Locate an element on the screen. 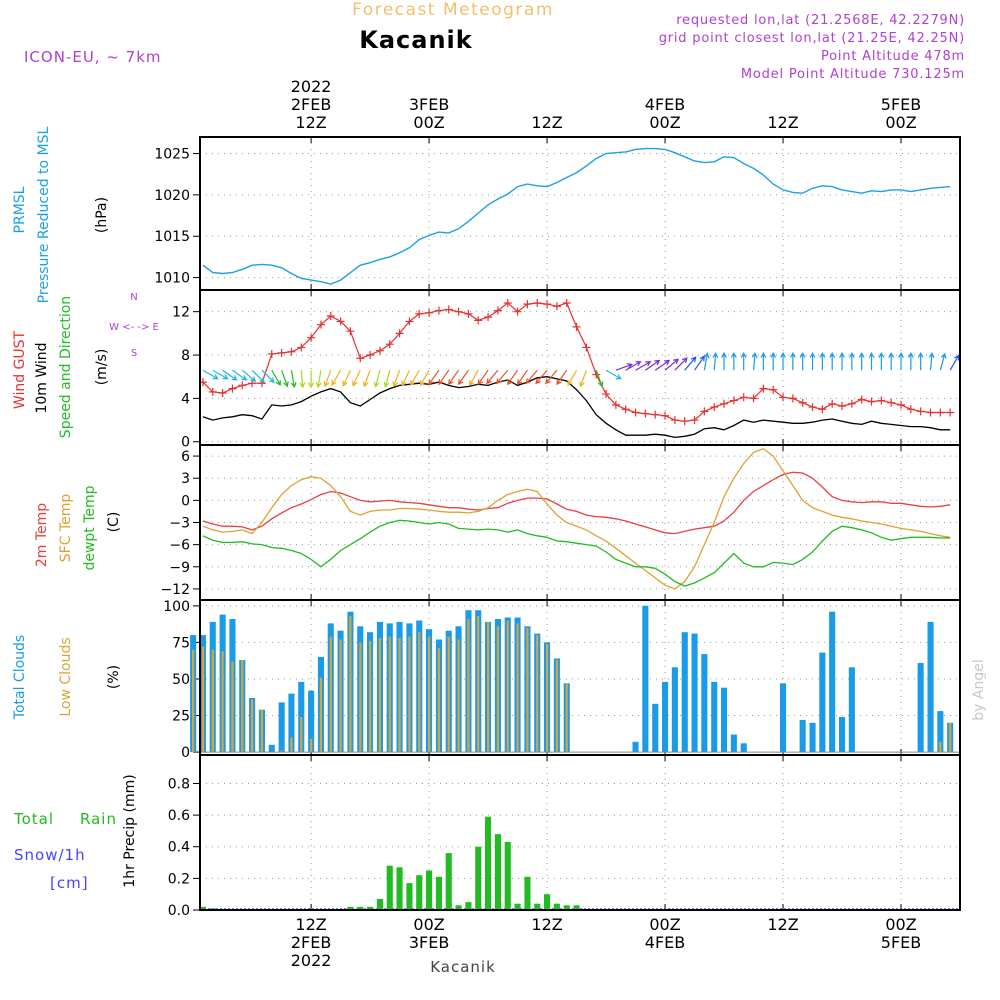 The width and height of the screenshot is (1000, 1000). temp-2m-line is located at coordinates (576, 503).